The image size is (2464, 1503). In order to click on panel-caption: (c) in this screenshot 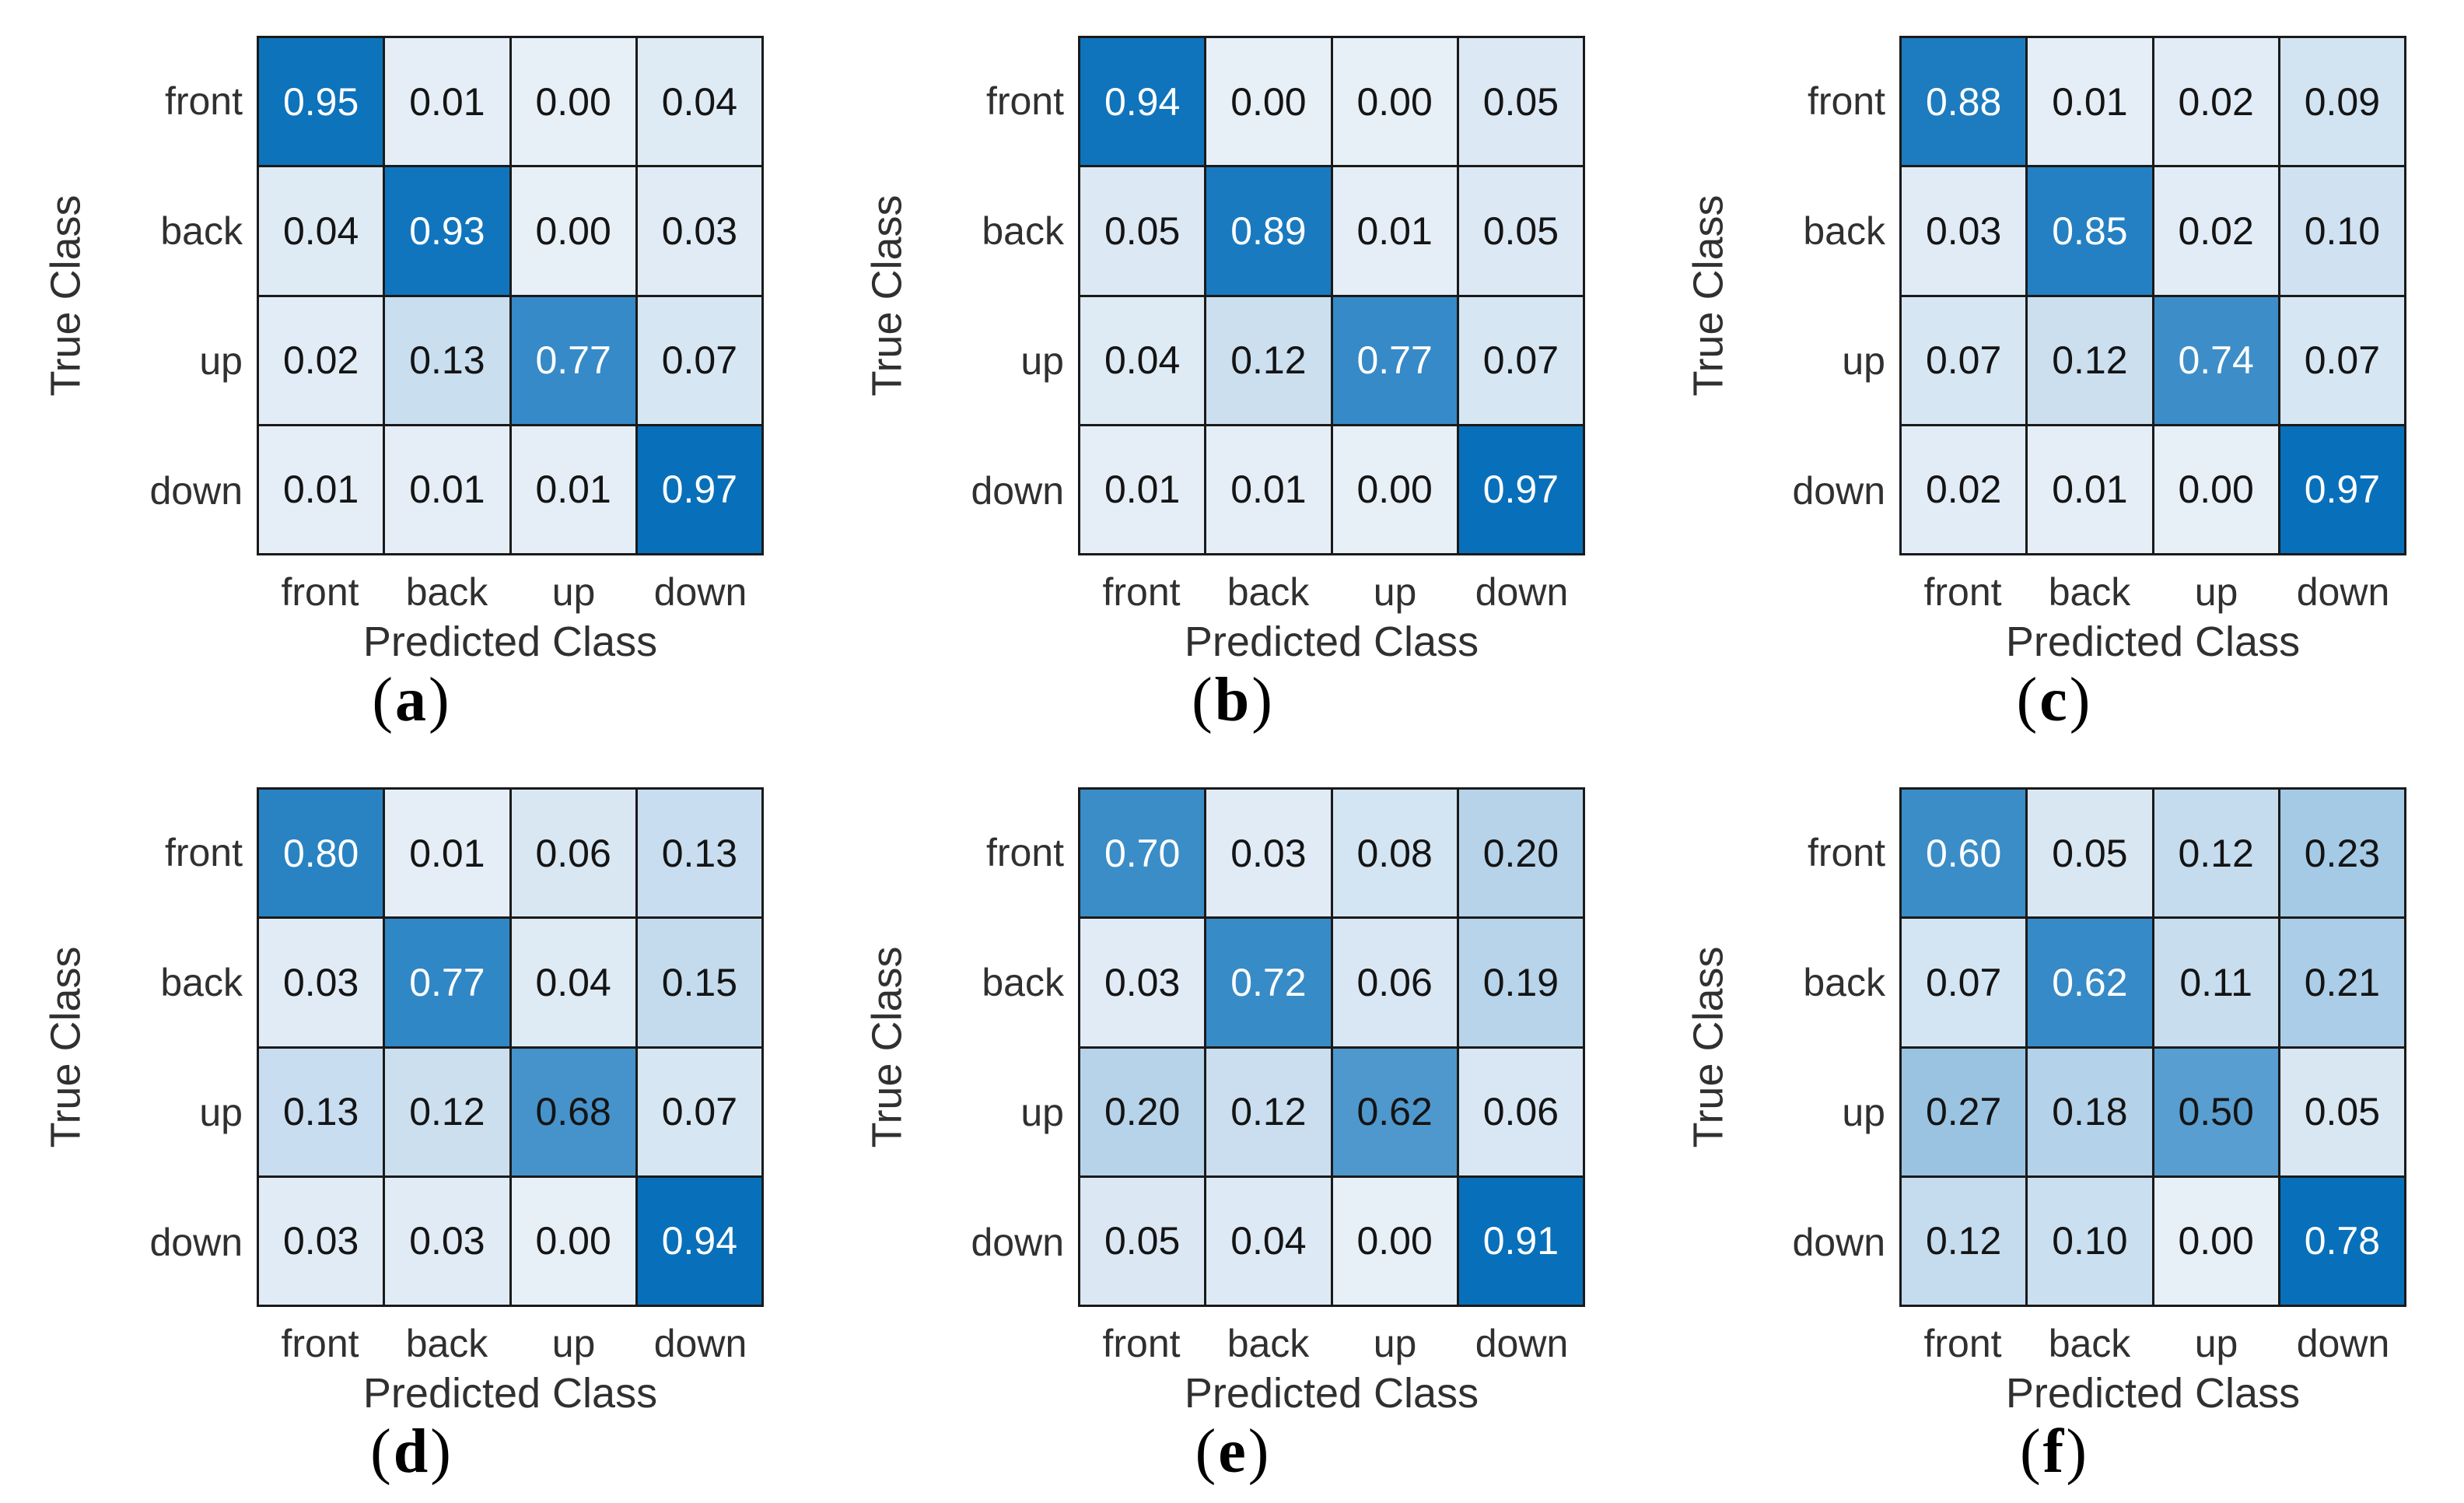, I will do `click(2053, 700)`.